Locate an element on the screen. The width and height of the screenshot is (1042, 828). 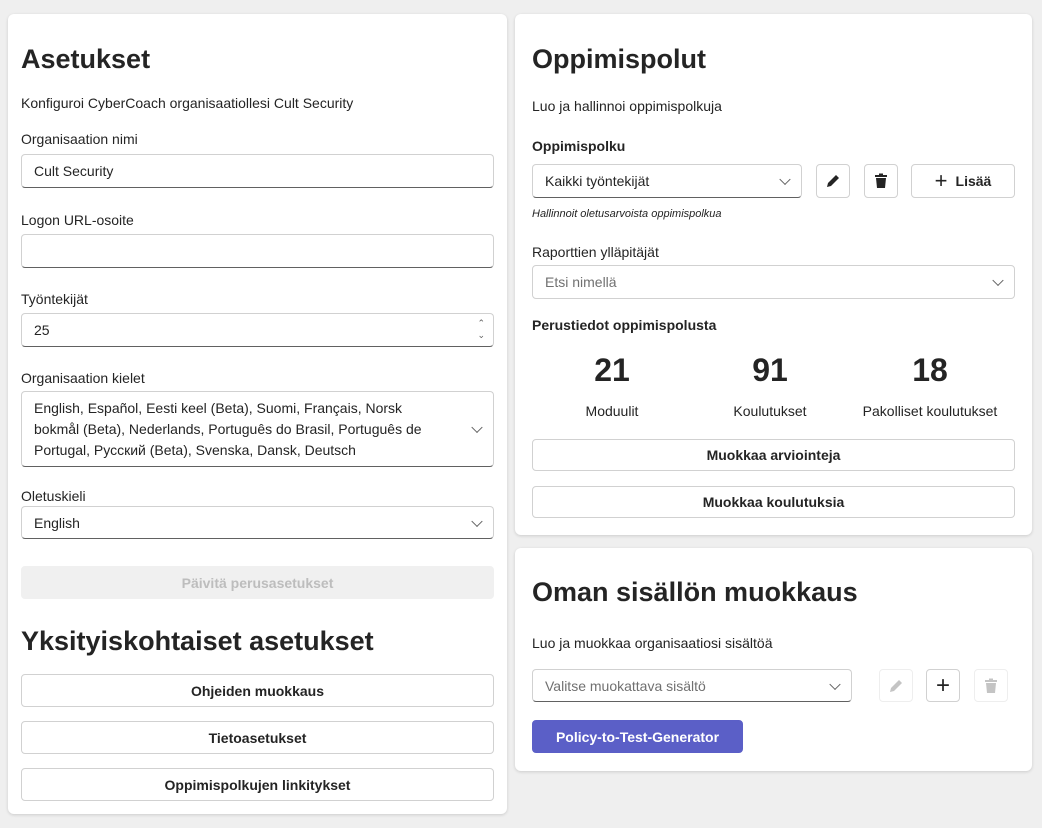
content-description: Luo ja muokkaa organisaatiosi sisältöä is located at coordinates (652, 643).